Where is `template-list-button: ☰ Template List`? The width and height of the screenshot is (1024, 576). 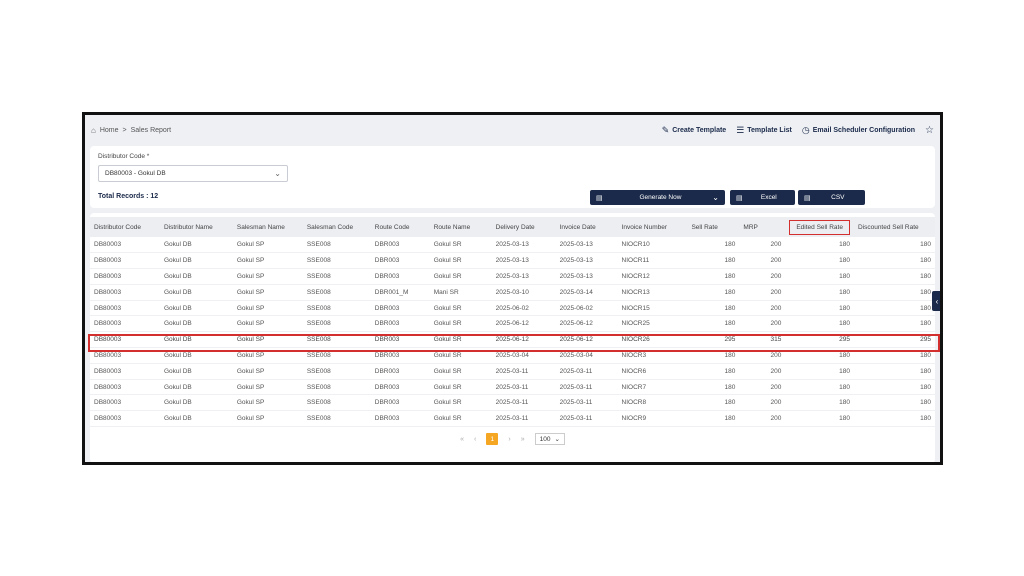 template-list-button: ☰ Template List is located at coordinates (764, 130).